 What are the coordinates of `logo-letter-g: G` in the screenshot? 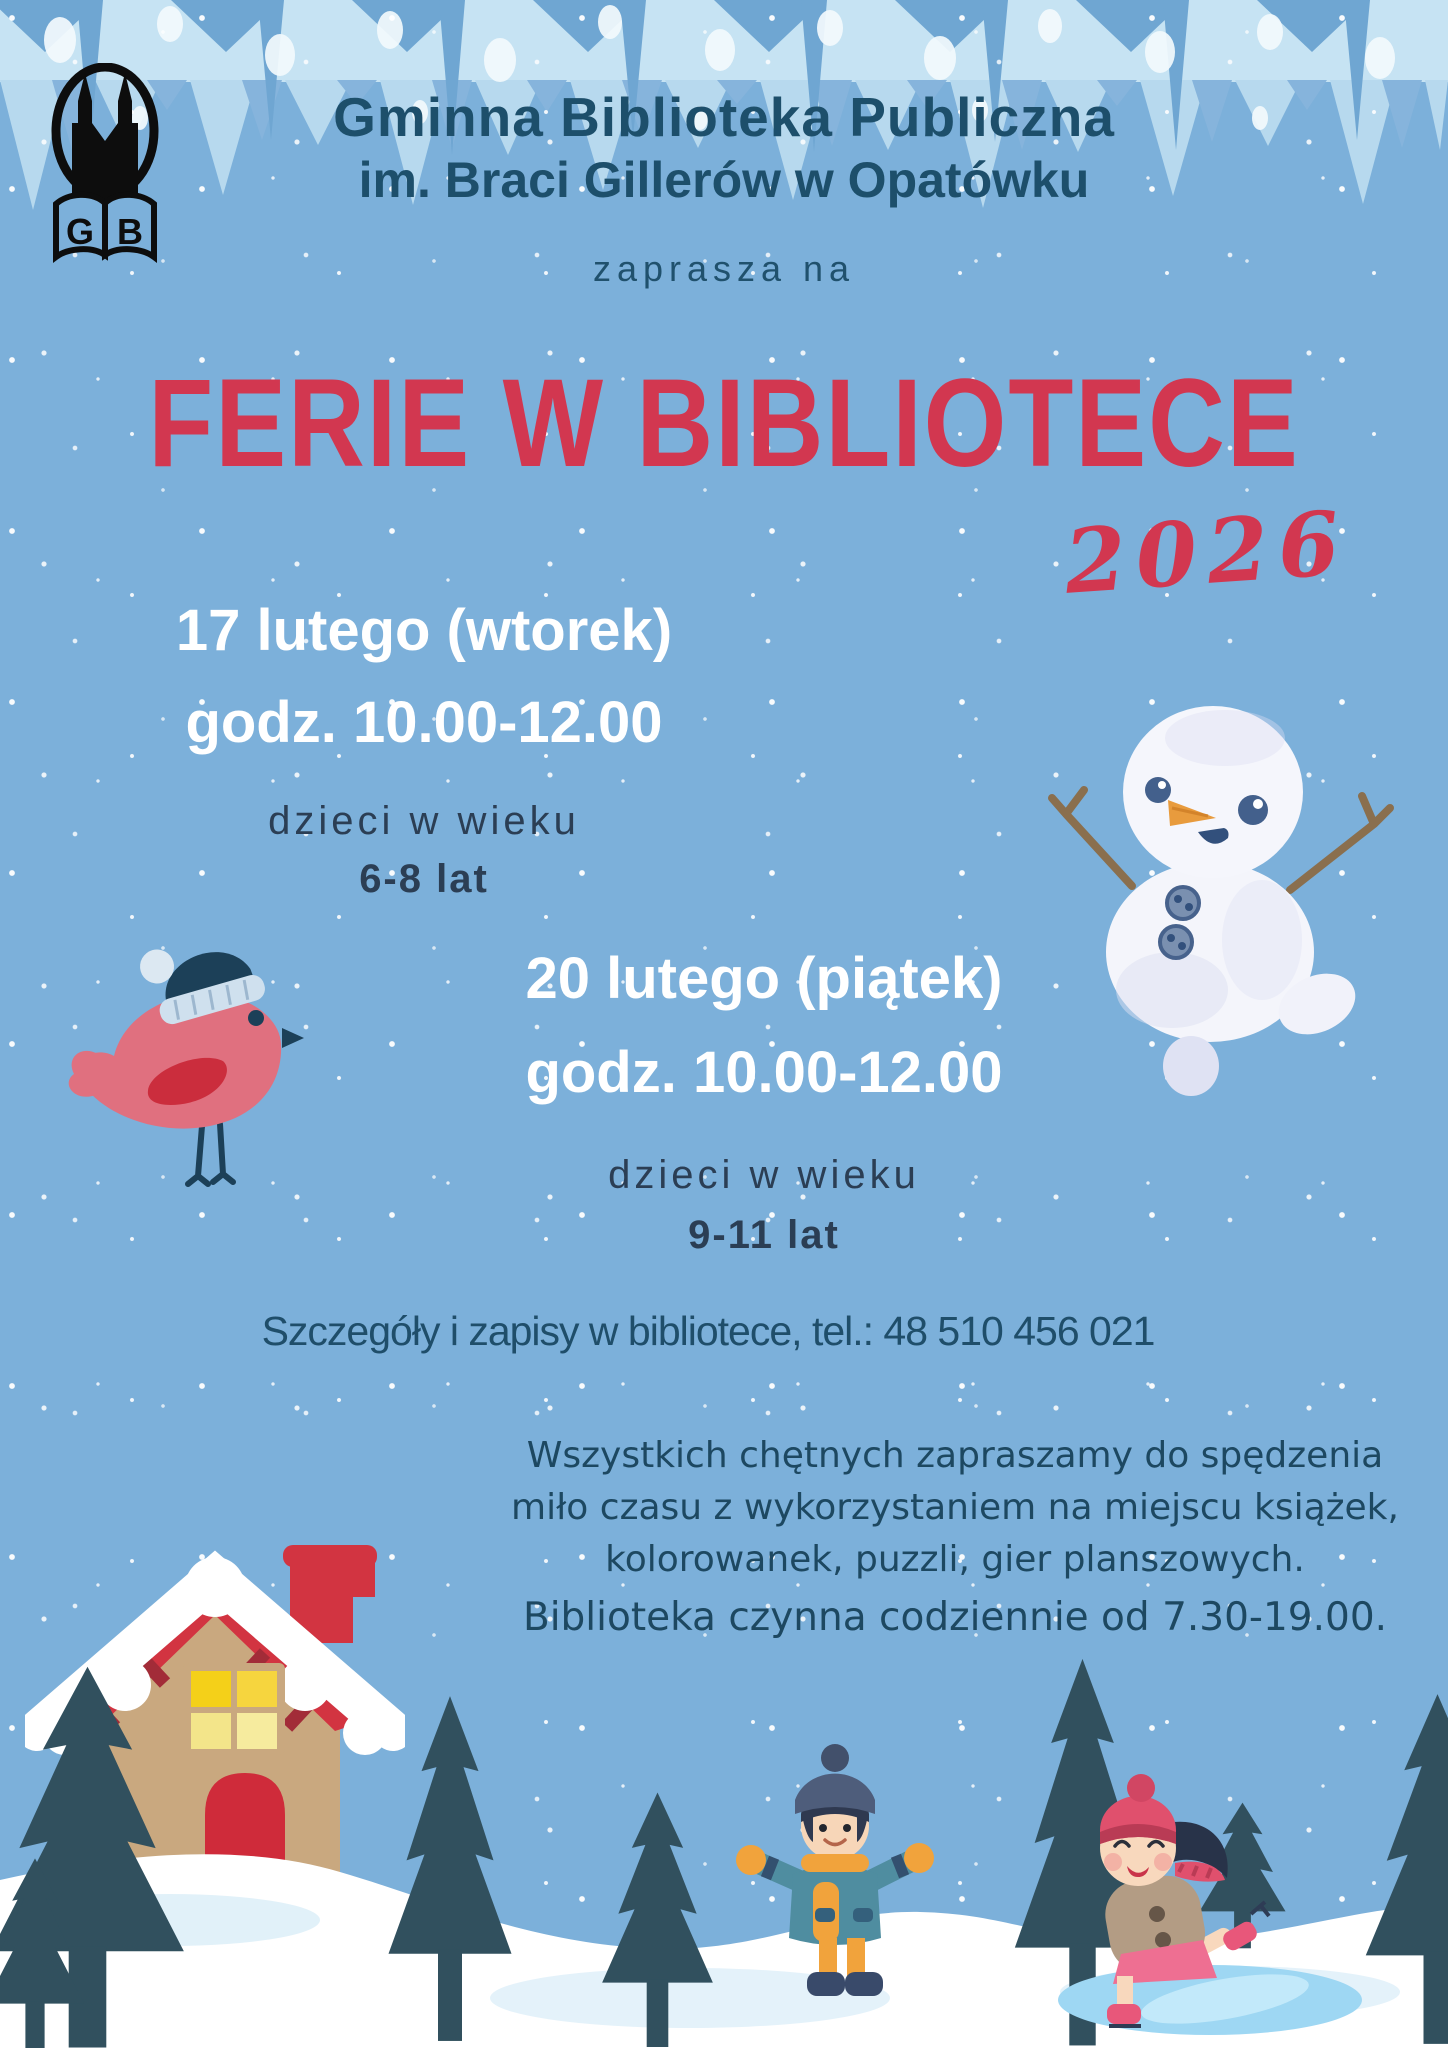 It's located at (80, 231).